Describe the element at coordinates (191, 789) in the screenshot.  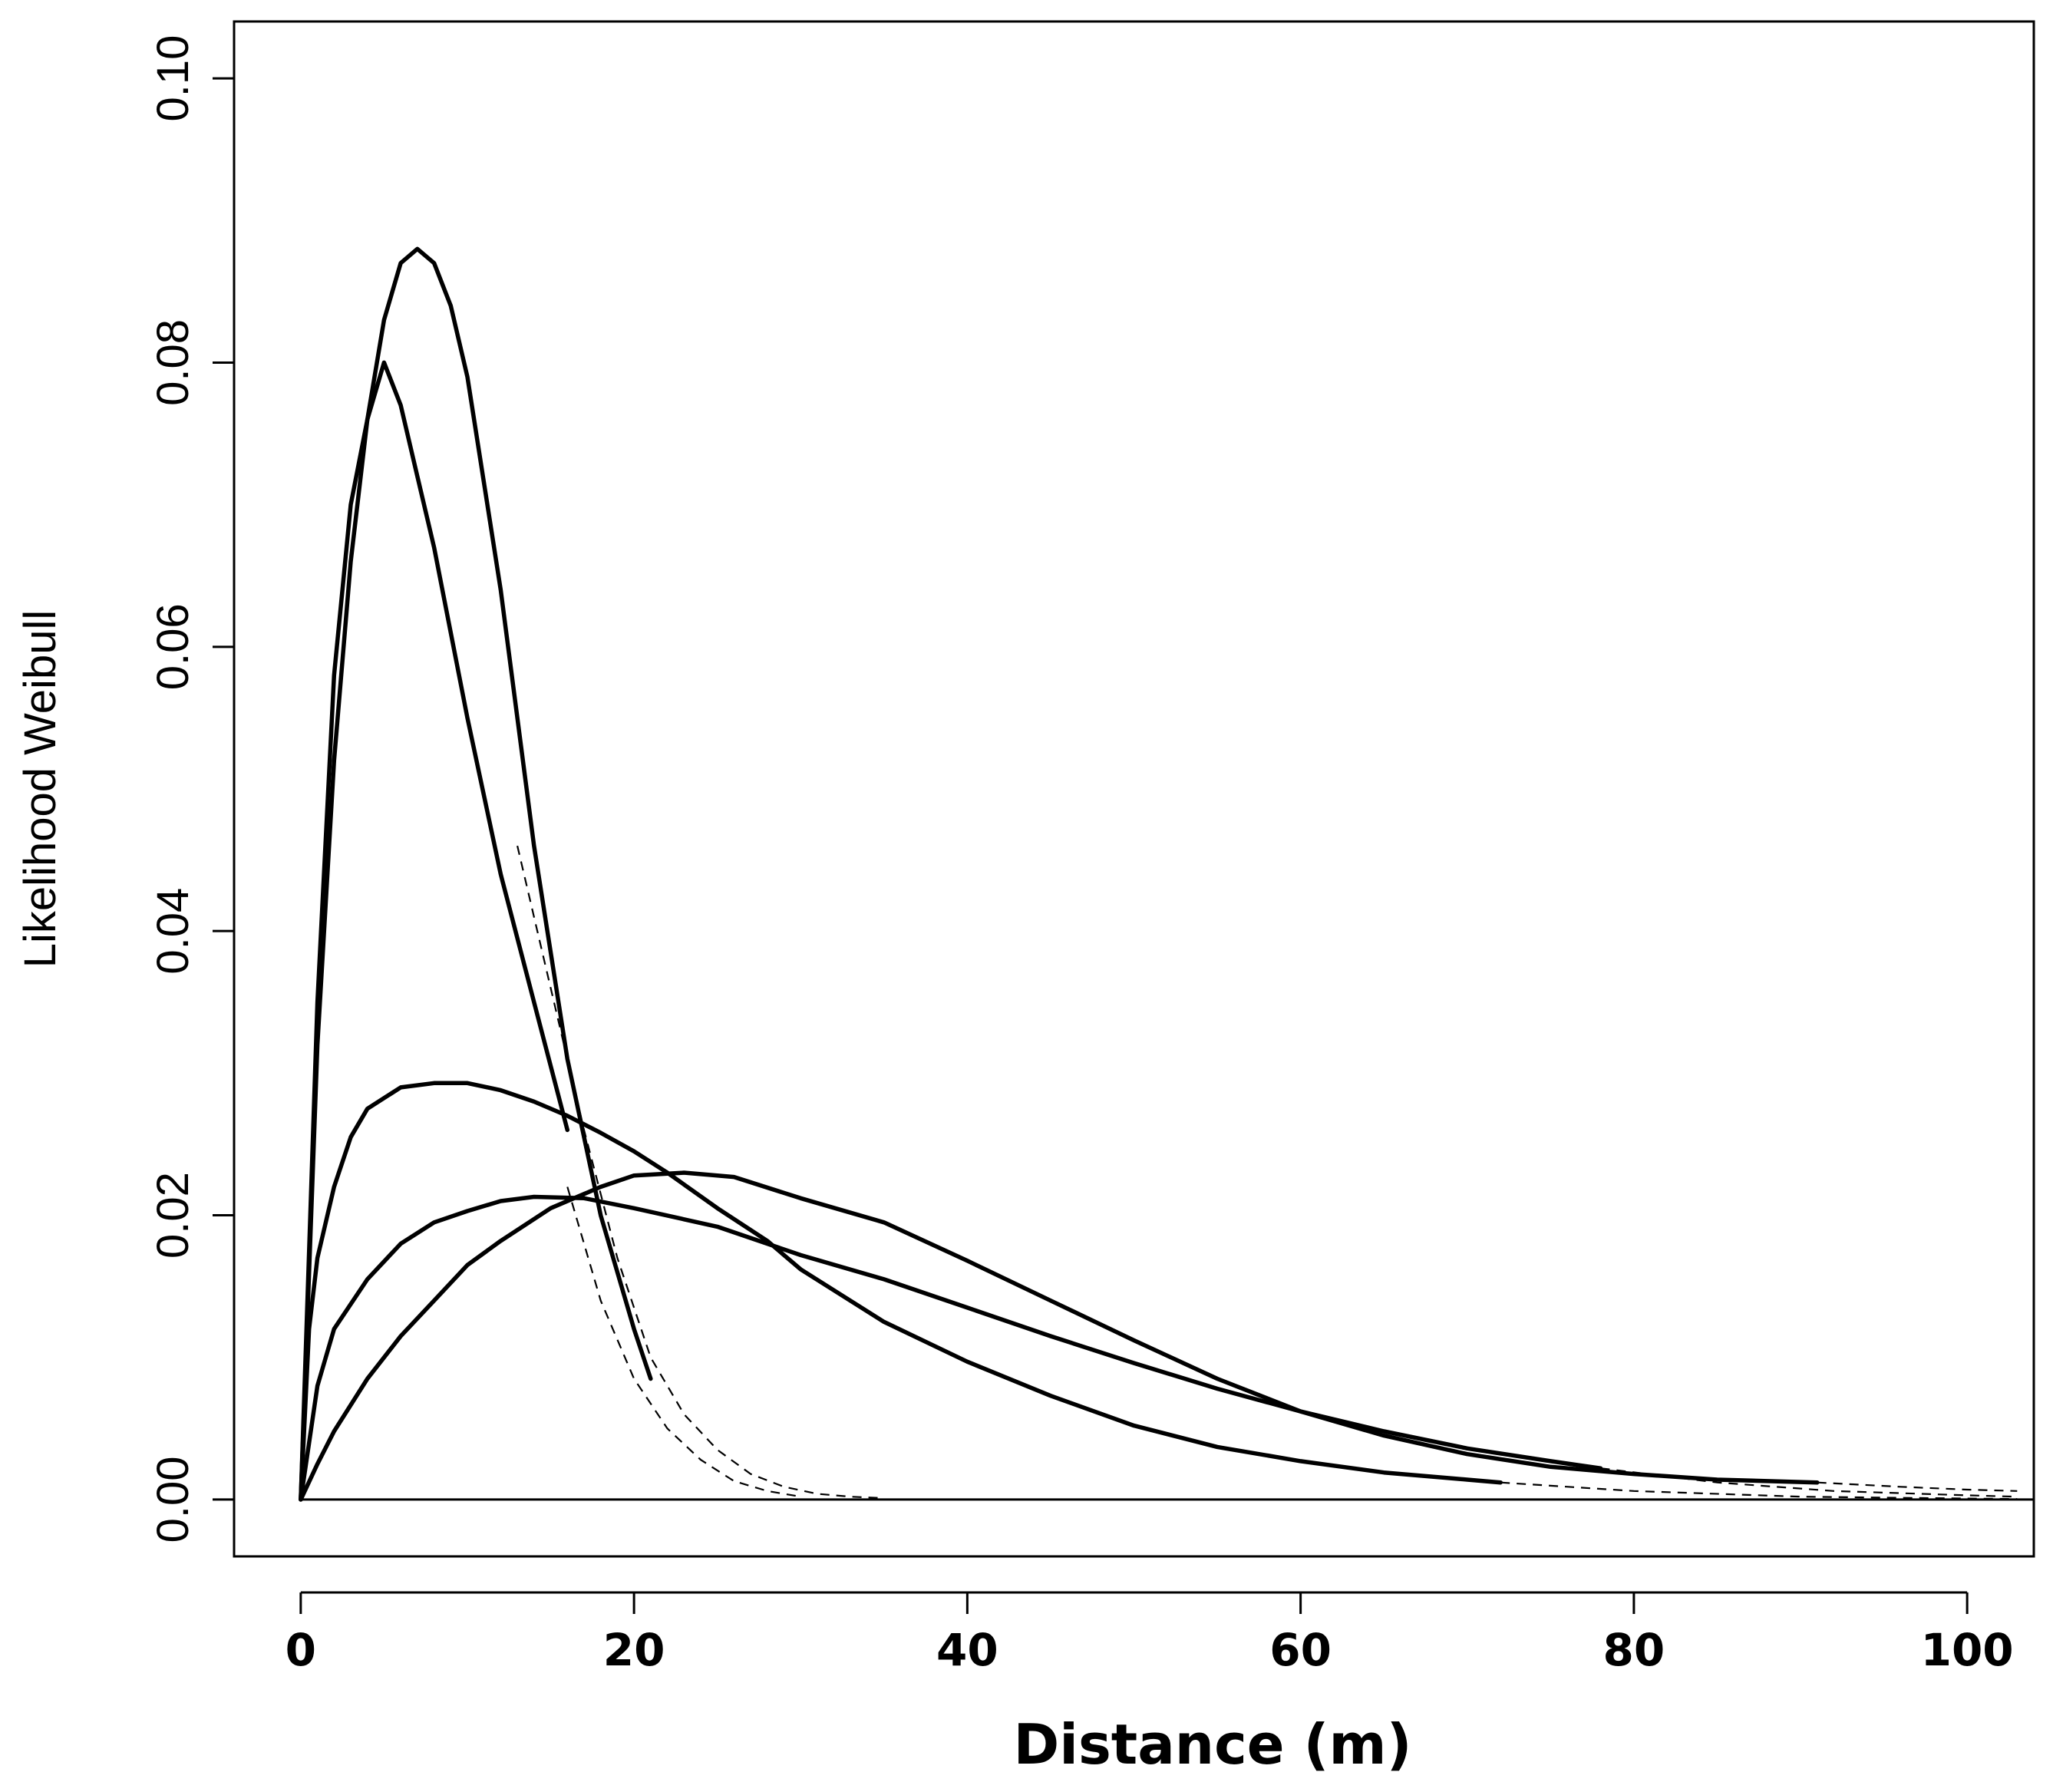
I see `y-axis: 0.00 0.02 0.04 0.06 0.08 0.10` at that location.